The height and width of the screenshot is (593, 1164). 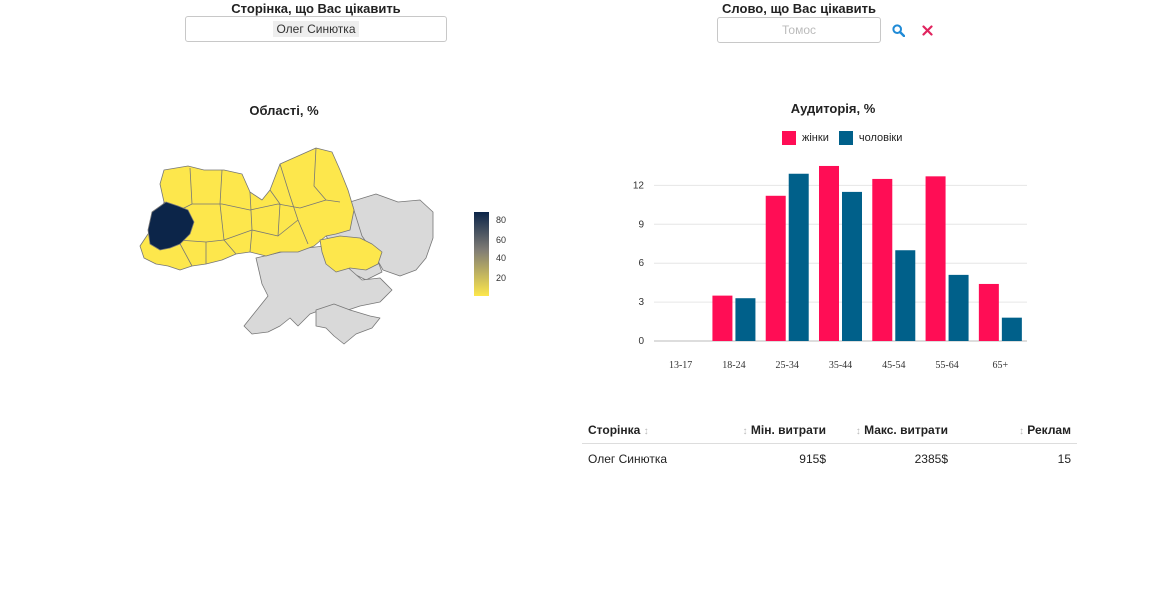 What do you see at coordinates (501, 220) in the screenshot?
I see `colorbar-tick: 80` at bounding box center [501, 220].